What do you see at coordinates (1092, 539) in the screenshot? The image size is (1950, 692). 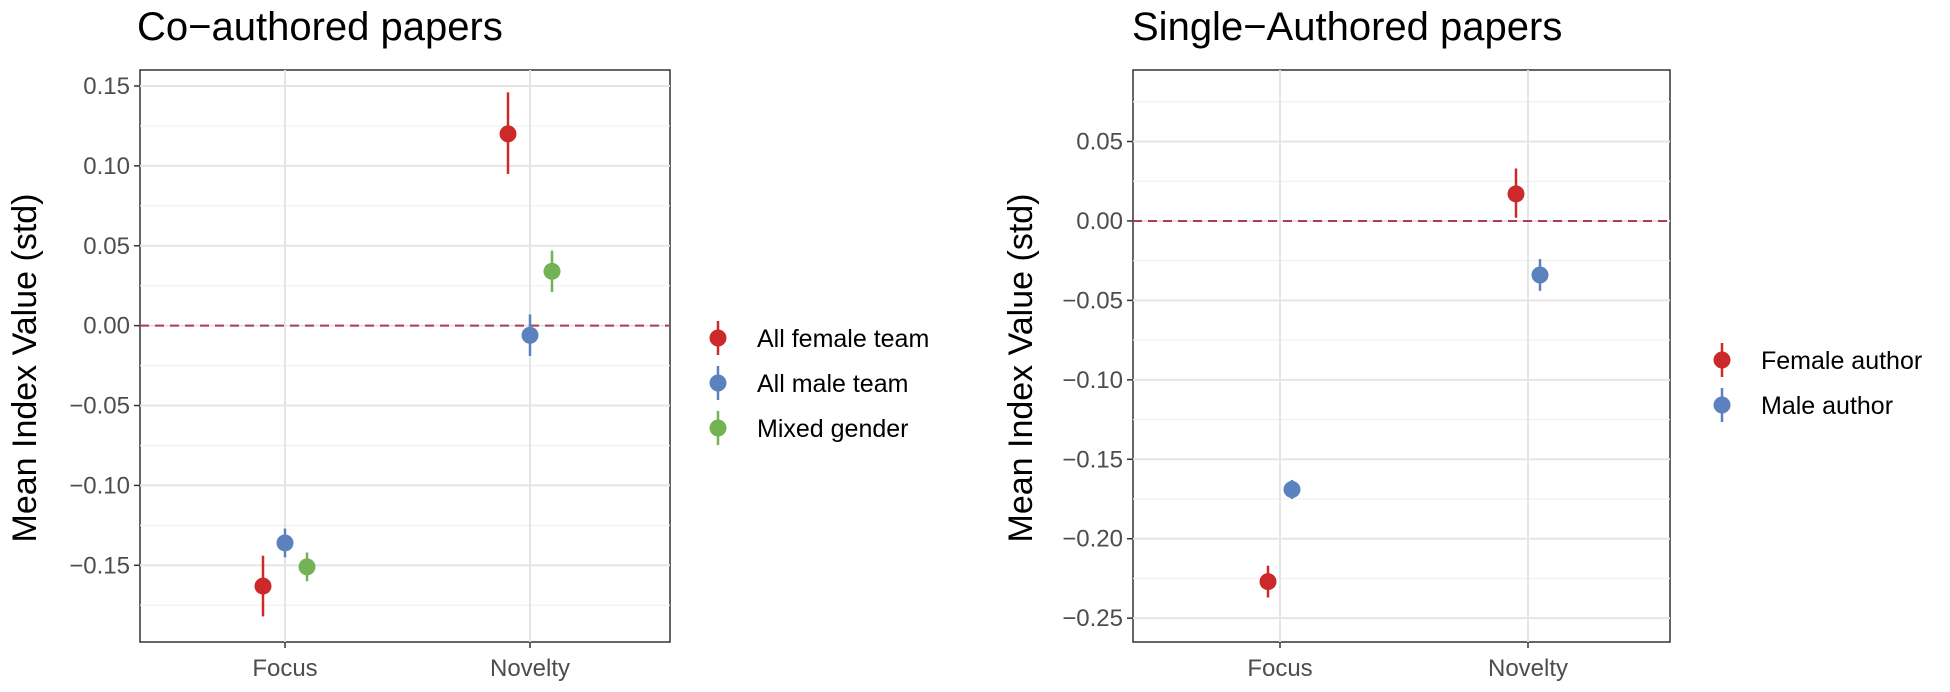 I see `y-tick-label: −0.20` at bounding box center [1092, 539].